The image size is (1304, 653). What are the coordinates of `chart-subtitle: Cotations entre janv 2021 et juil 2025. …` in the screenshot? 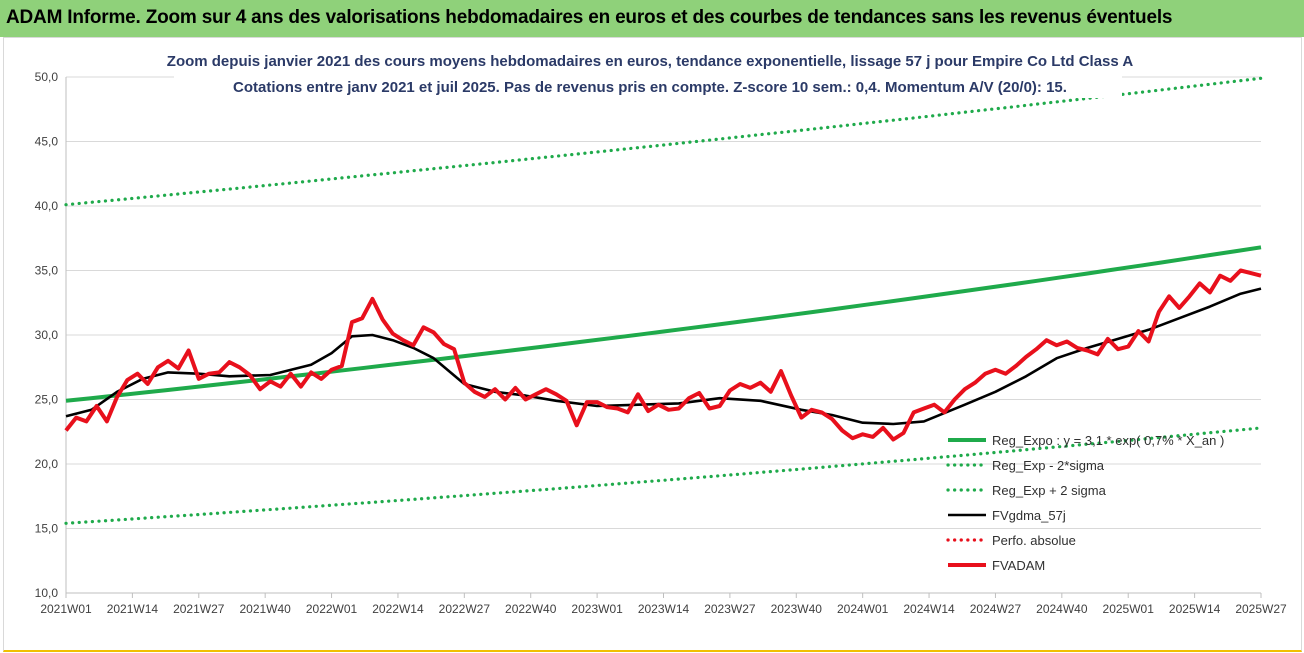 It's located at (650, 87).